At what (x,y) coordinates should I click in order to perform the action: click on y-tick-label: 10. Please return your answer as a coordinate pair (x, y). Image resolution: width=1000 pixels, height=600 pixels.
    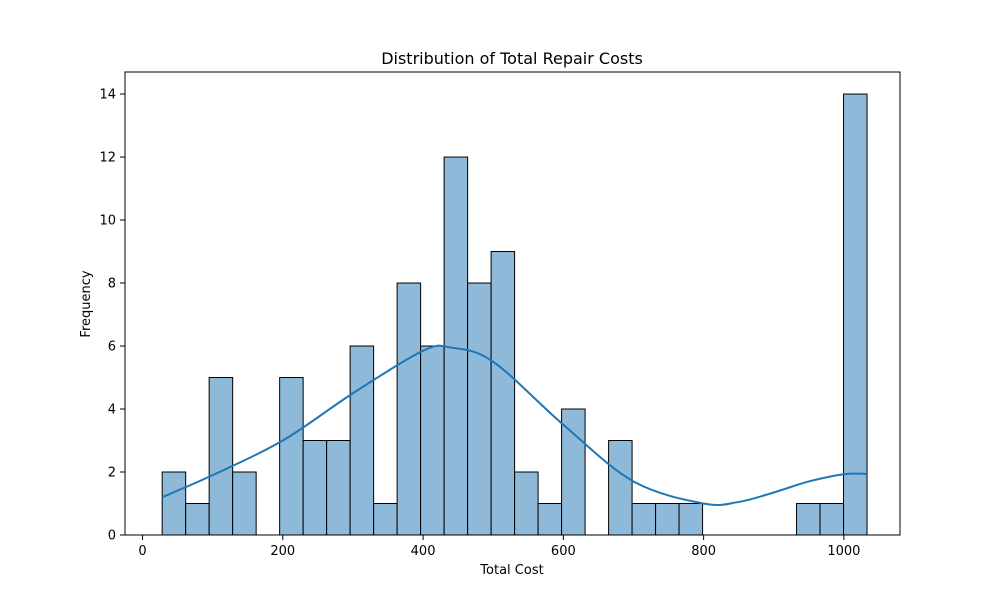
    Looking at the image, I should click on (107, 221).